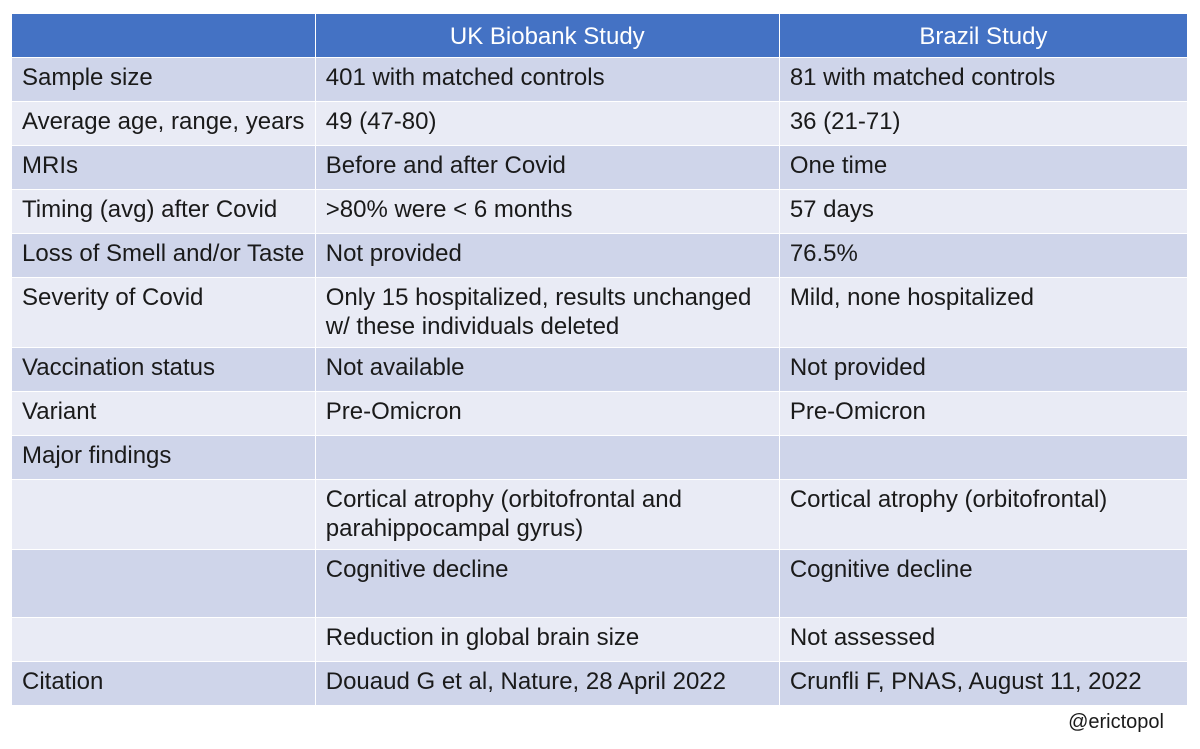  What do you see at coordinates (465, 77) in the screenshot?
I see `cell-line: 401 with matched controls` at bounding box center [465, 77].